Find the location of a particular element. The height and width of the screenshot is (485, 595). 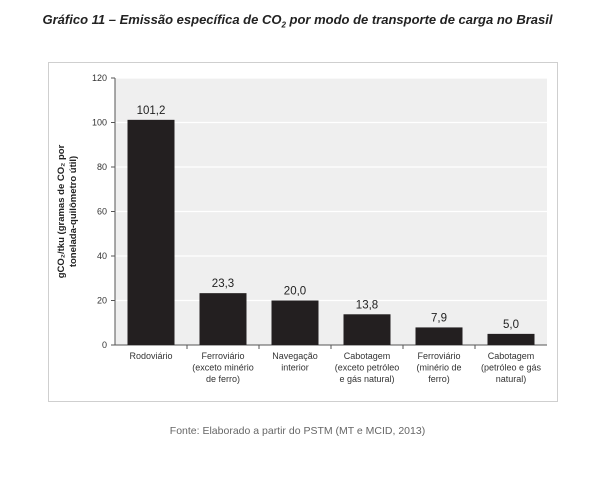

x-category-label: Rodoviário is located at coordinates (150, 356).